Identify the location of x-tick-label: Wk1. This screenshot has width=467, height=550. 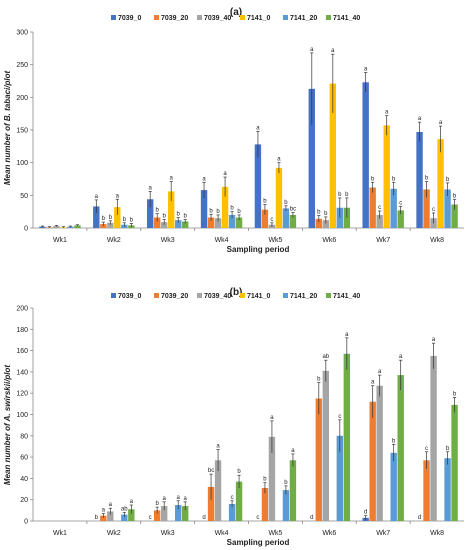
(60, 533).